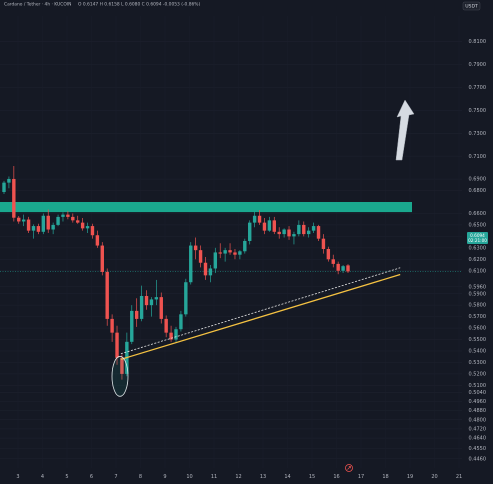 This screenshot has height=484, width=493. Describe the element at coordinates (478, 430) in the screenshot. I see `y-tick-label: 0.4720` at that location.